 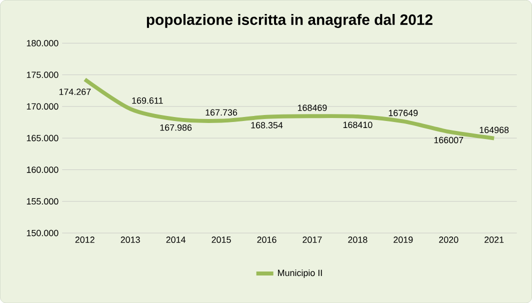 What do you see at coordinates (494, 239) in the screenshot?
I see `x-tick-label: 2021` at bounding box center [494, 239].